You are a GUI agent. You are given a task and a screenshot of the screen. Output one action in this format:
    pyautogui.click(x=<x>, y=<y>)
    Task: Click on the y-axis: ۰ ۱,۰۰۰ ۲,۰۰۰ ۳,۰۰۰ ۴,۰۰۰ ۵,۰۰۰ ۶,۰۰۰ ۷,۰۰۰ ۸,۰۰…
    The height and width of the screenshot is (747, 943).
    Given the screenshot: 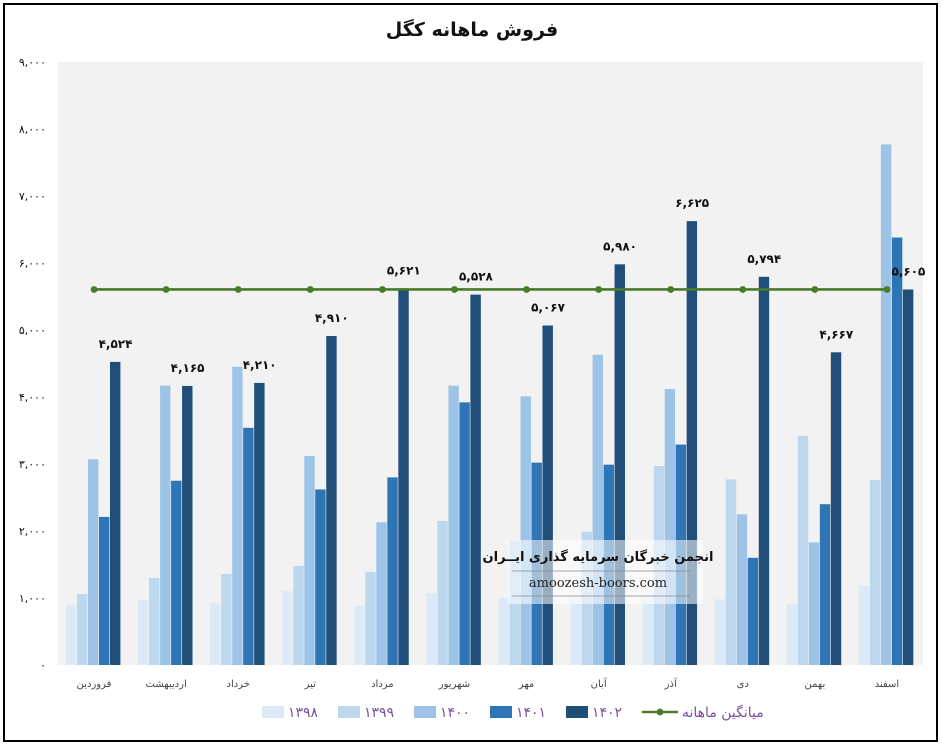 What is the action you would take?
    pyautogui.click(x=32, y=364)
    